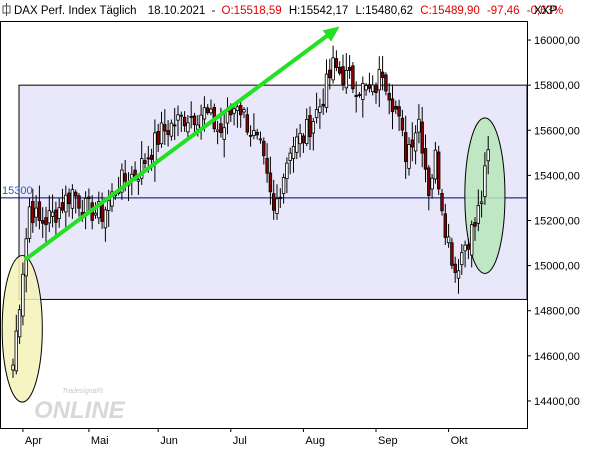 The image size is (595, 455). What do you see at coordinates (100, 441) in the screenshot?
I see `x-month-label: Mai` at bounding box center [100, 441].